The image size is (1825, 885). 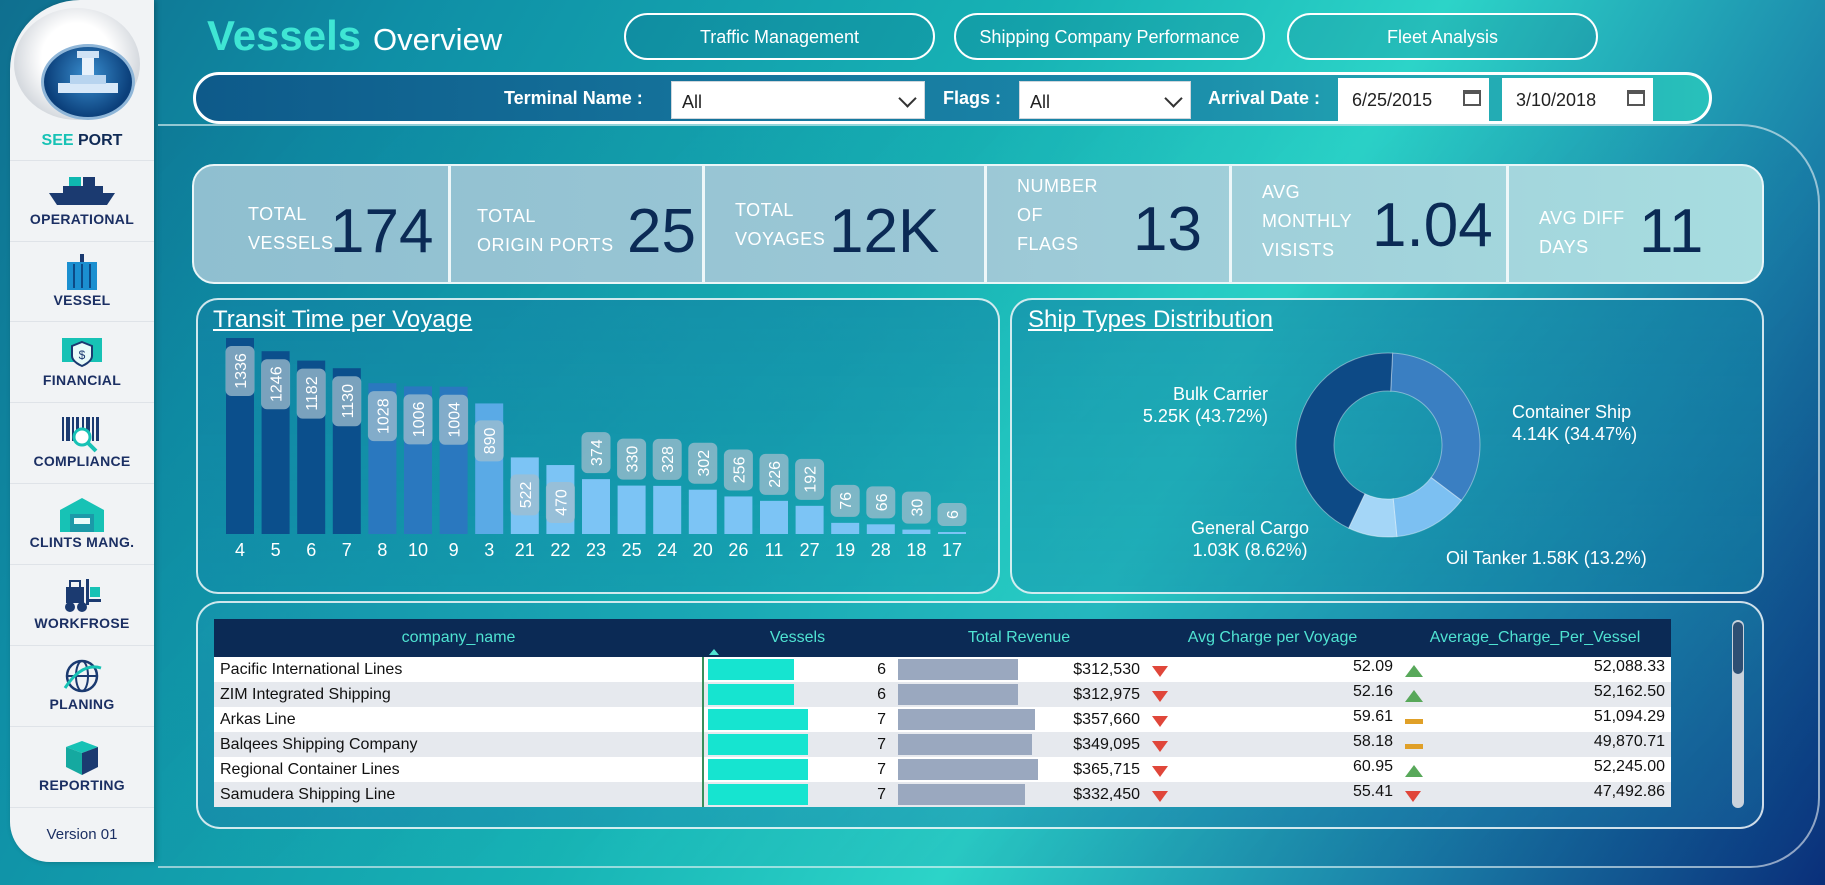 What do you see at coordinates (82, 766) in the screenshot?
I see `sidebar-item-reporting: REPORTING` at bounding box center [82, 766].